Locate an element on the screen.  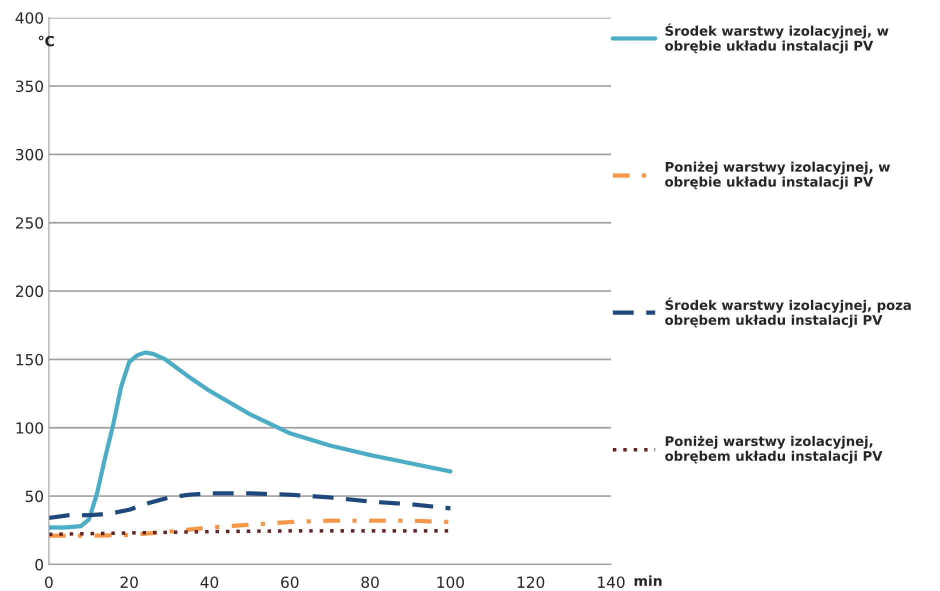
legend-label: Środek warstwy izolacyjnej, w obrębie układu instalacji PV is located at coordinates (776, 38).